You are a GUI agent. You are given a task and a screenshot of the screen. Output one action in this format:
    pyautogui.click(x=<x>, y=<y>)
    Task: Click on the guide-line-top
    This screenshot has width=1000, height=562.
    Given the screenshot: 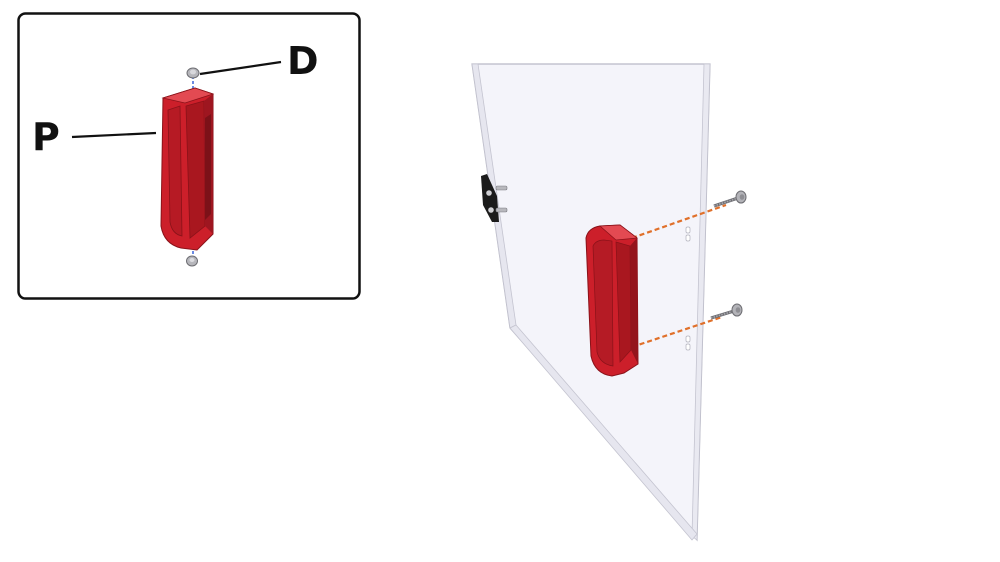 What is the action you would take?
    pyautogui.click(x=679, y=221)
    